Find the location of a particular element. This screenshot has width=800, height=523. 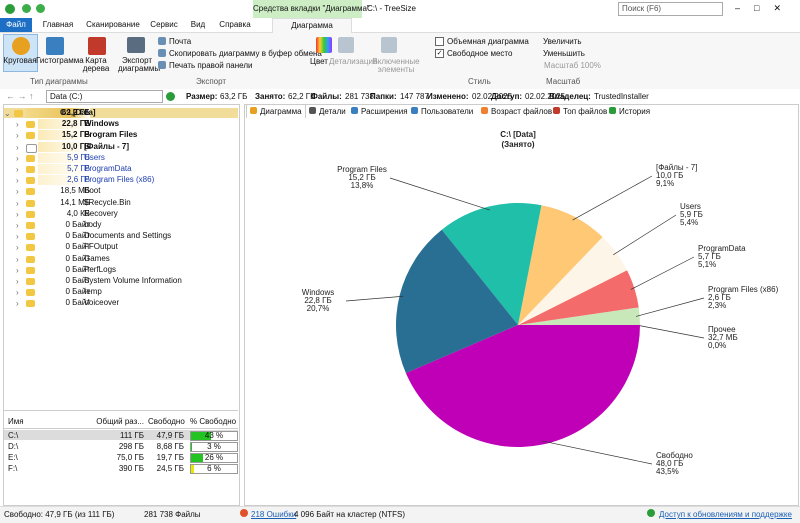

tree-name: Documents and Settings is located at coordinates (128, 236).